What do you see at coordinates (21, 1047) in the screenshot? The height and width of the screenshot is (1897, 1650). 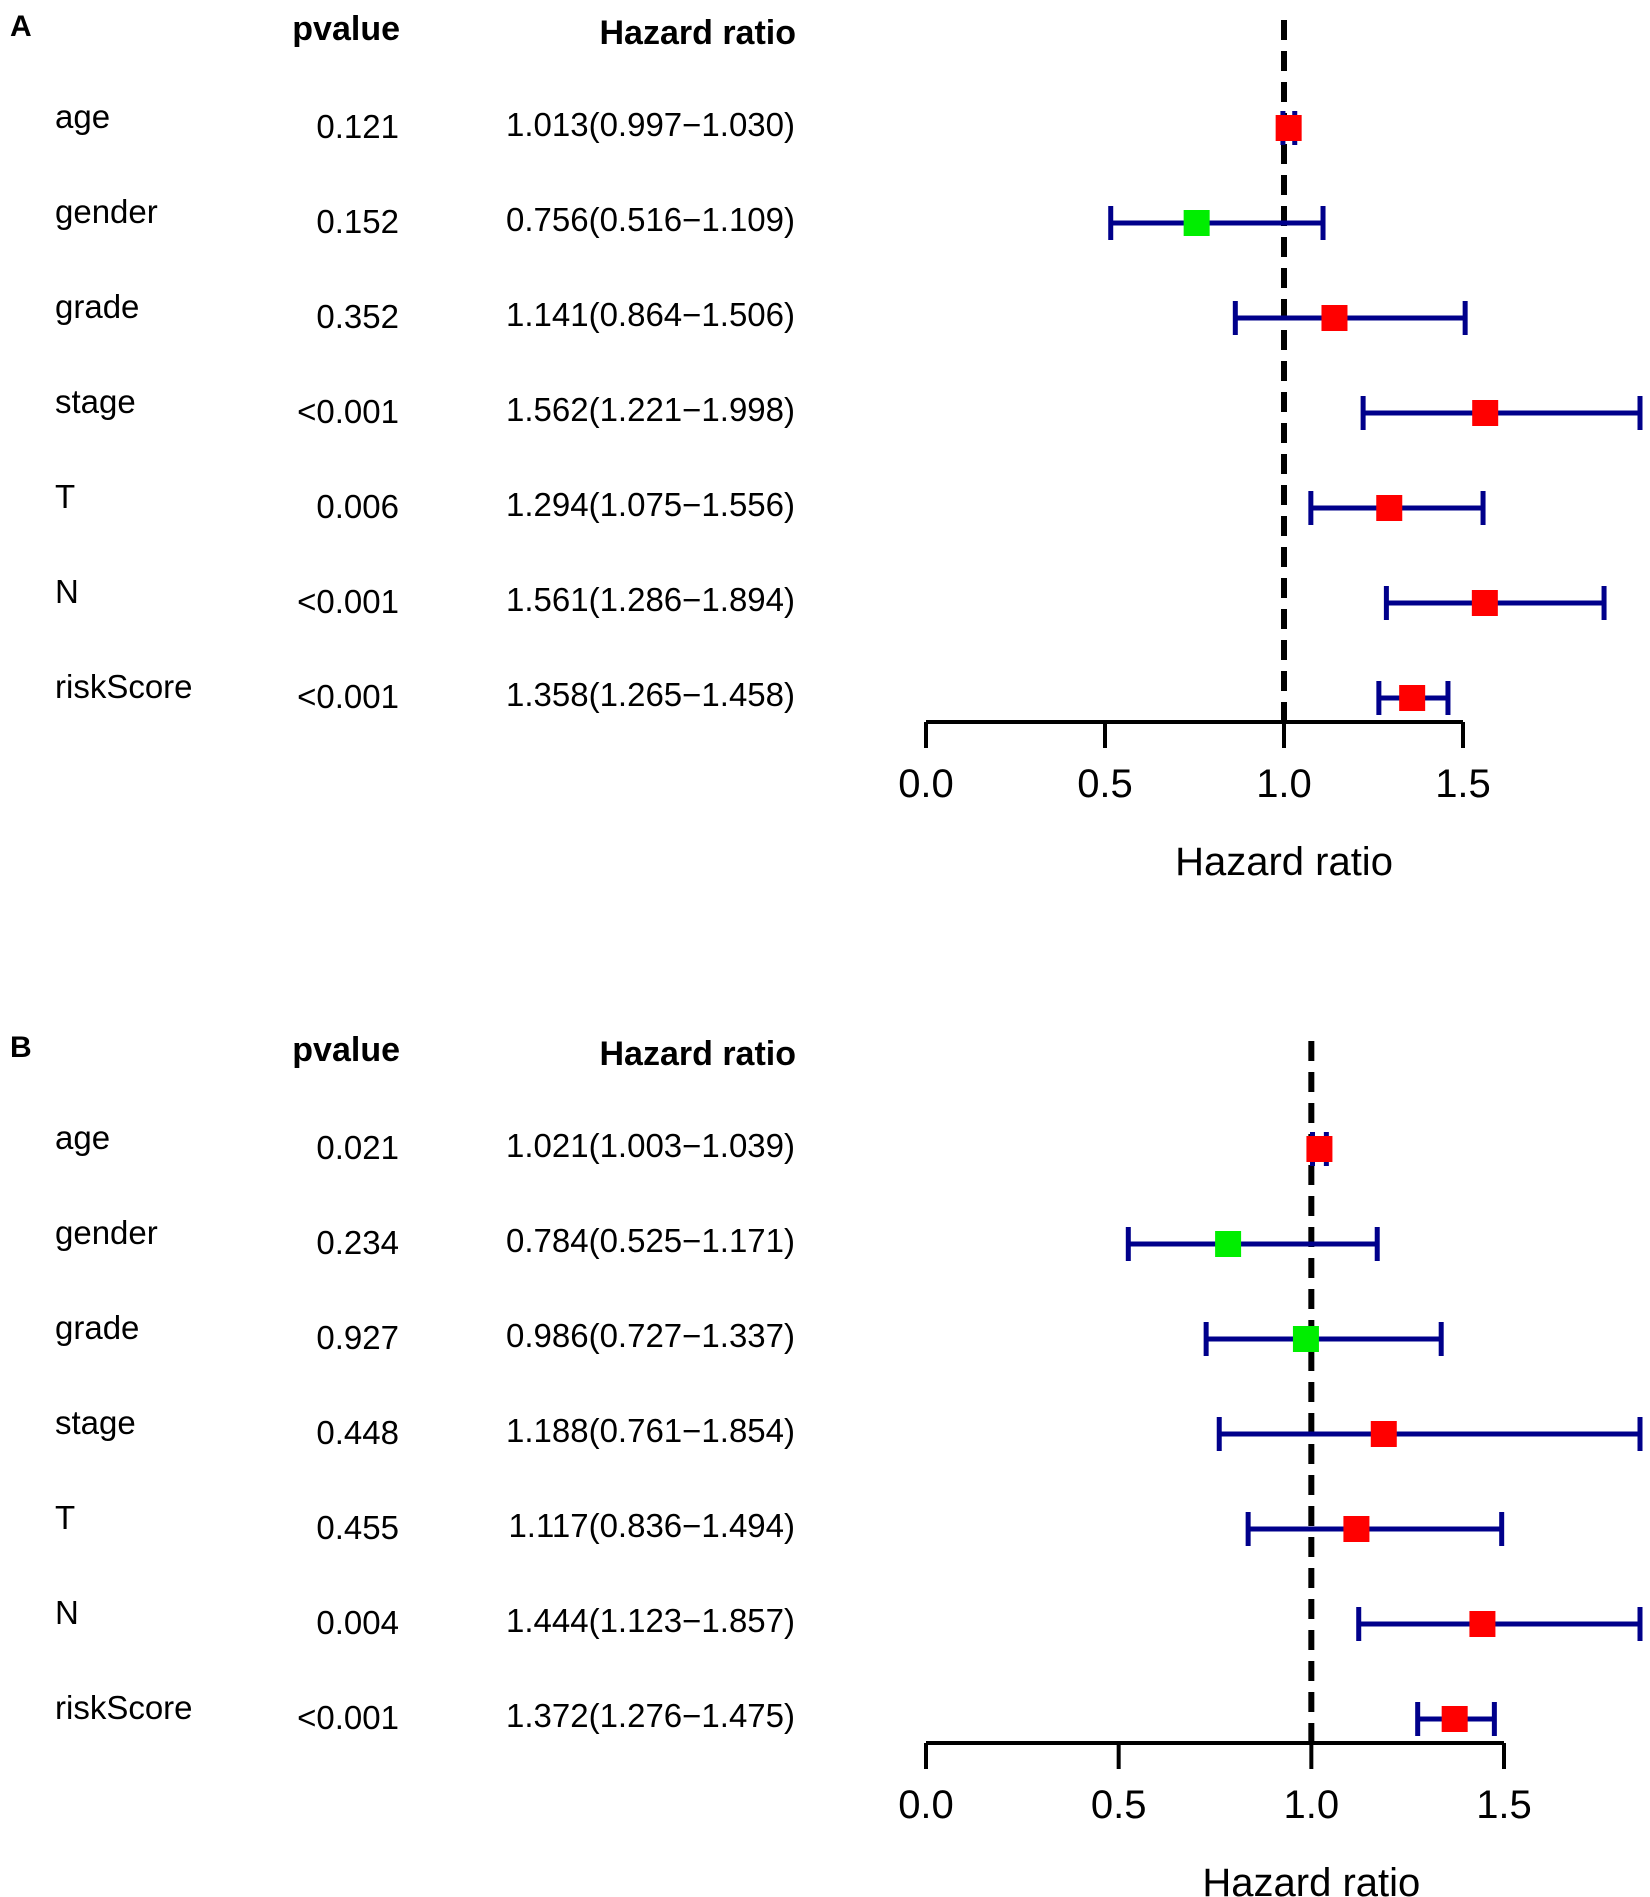 I see `panel-label: B` at bounding box center [21, 1047].